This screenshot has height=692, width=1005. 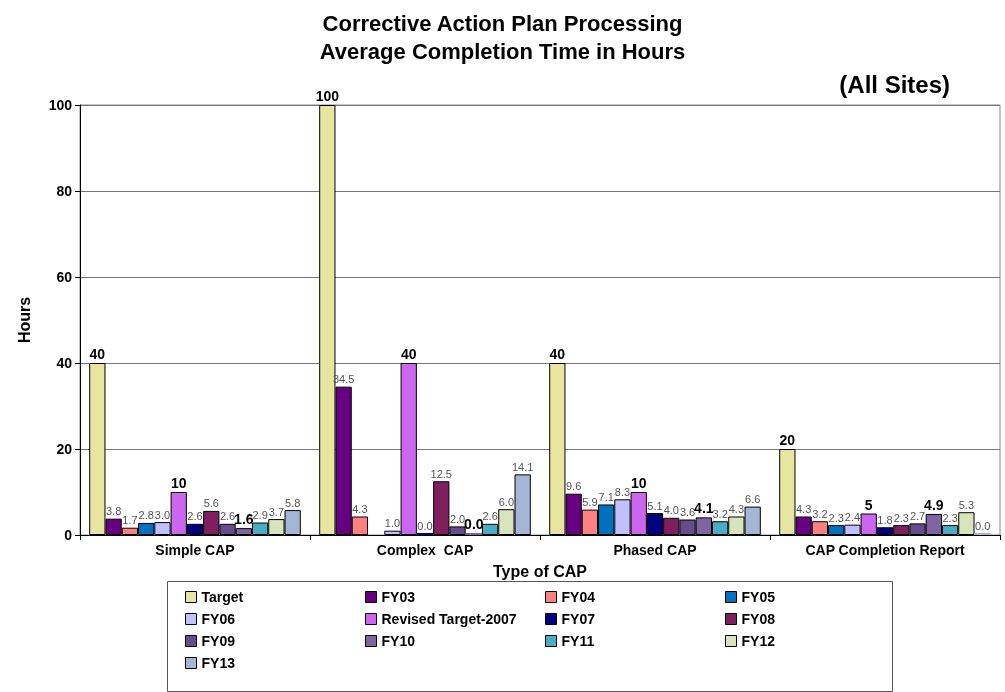 I want to click on legend-label: FY13, so click(x=218, y=663).